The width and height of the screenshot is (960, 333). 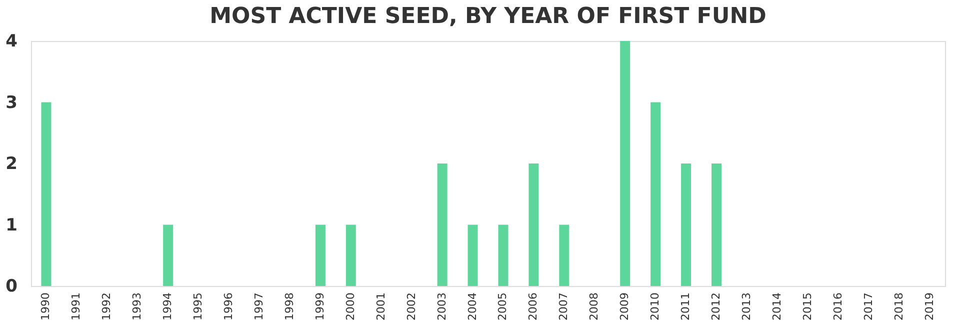 I want to click on x-tick-label: 1994, so click(x=167, y=306).